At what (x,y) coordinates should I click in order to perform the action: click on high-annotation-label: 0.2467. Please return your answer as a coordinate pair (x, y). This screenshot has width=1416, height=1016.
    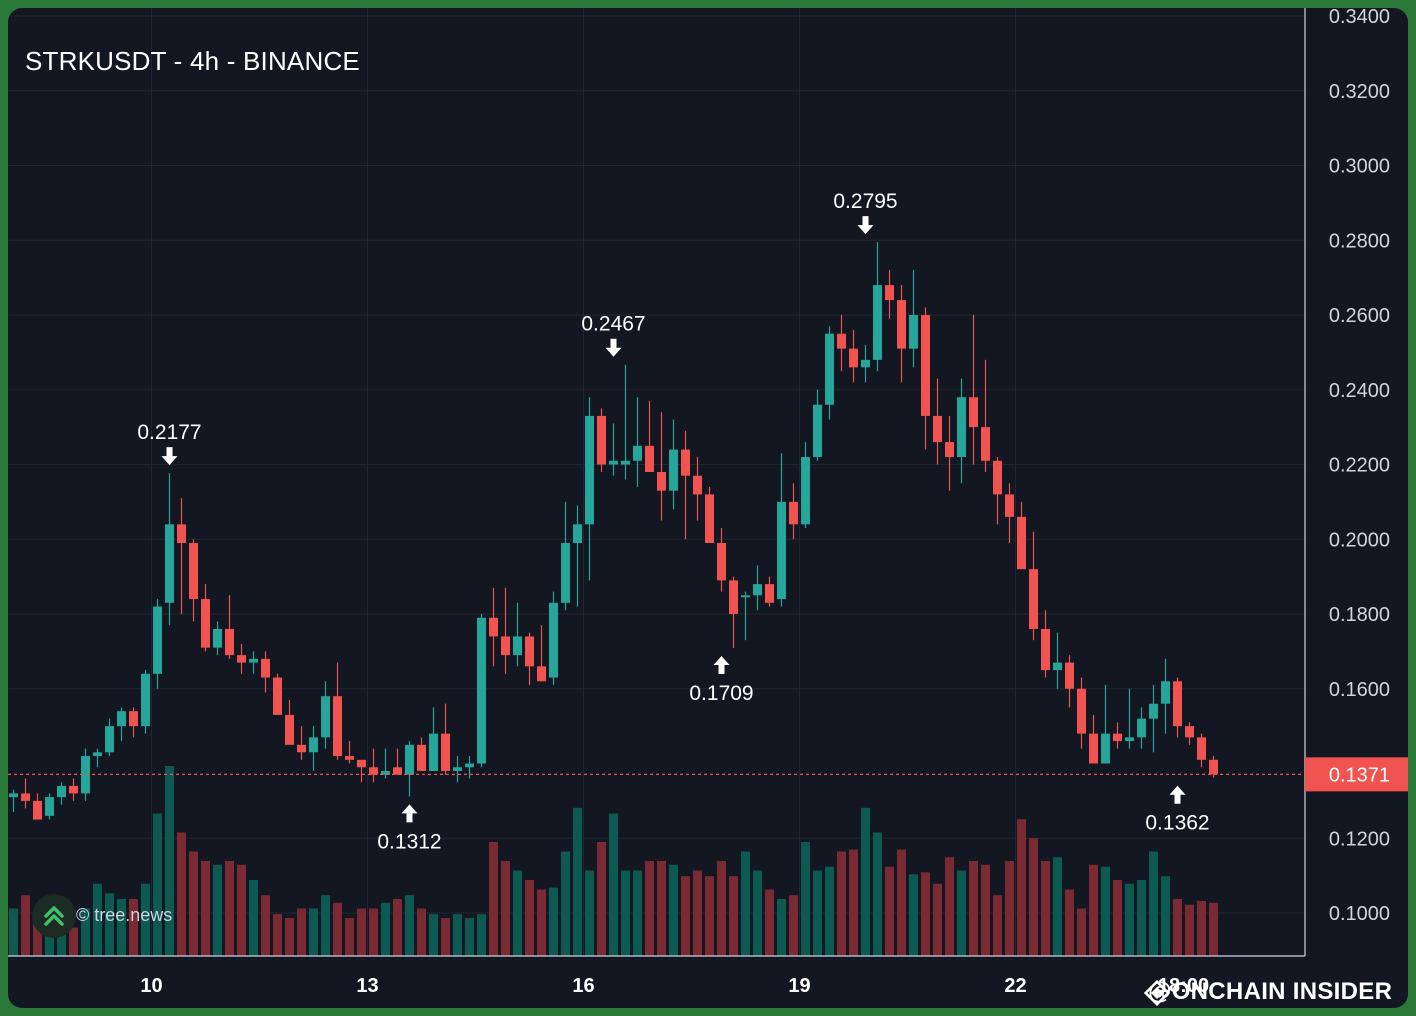
    Looking at the image, I should click on (613, 324).